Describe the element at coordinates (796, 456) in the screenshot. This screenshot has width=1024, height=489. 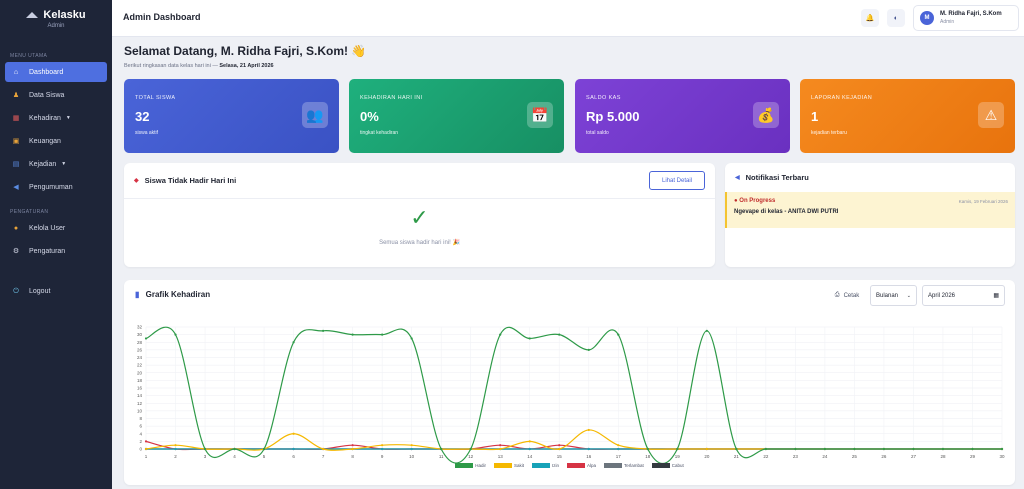
I see `x-tick-label: 23` at that location.